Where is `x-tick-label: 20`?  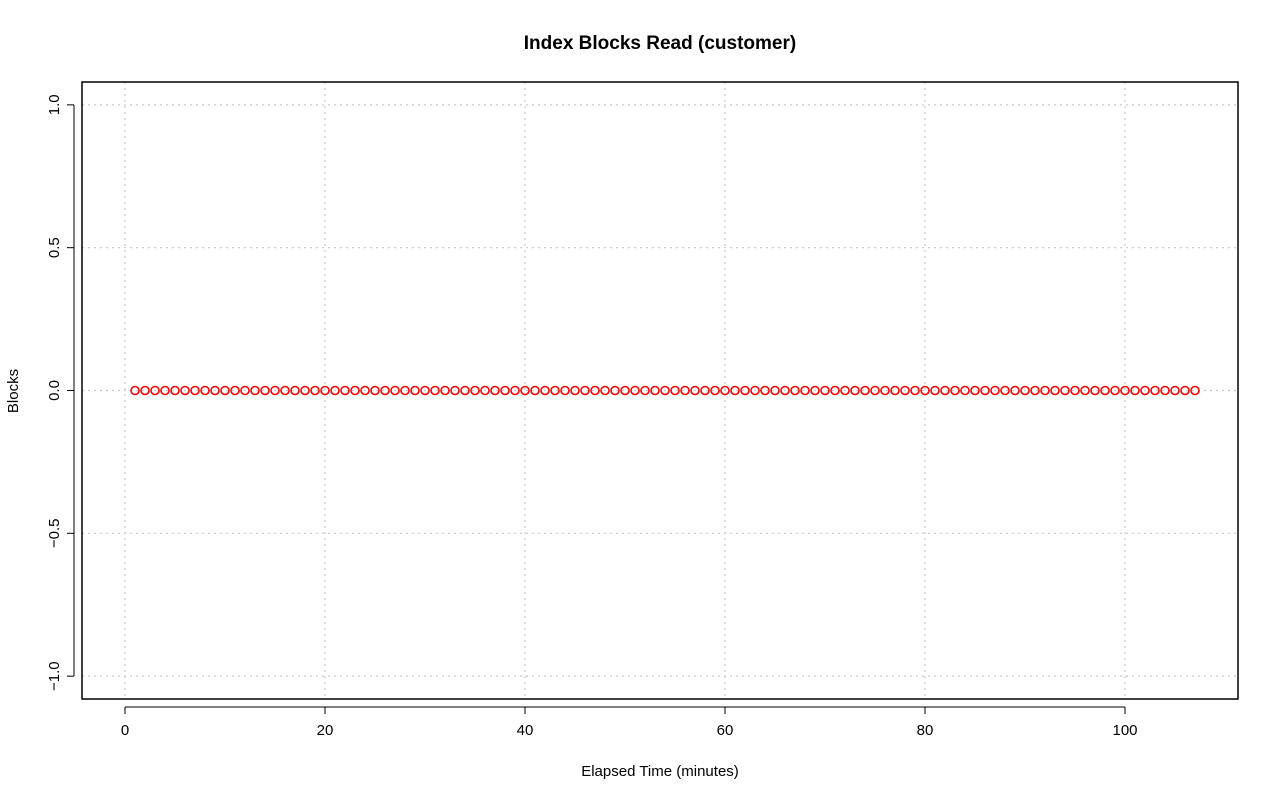 x-tick-label: 20 is located at coordinates (325, 730).